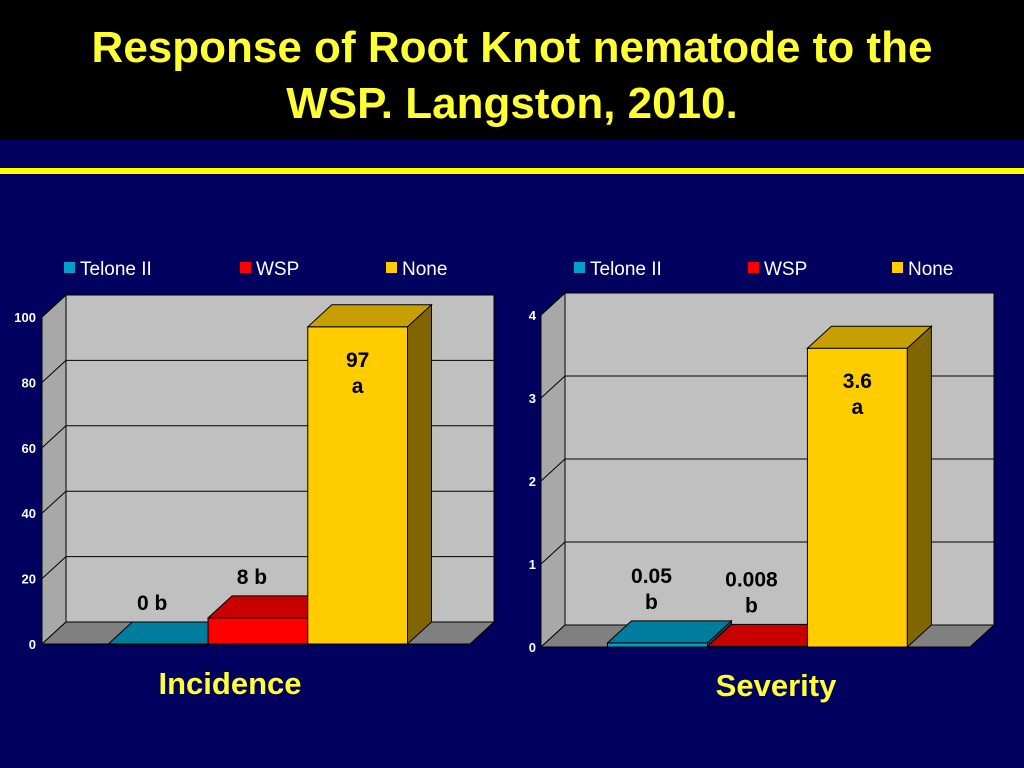 This screenshot has width=1024, height=768. Describe the element at coordinates (919, 487) in the screenshot. I see `severity-bar-none-side` at that location.